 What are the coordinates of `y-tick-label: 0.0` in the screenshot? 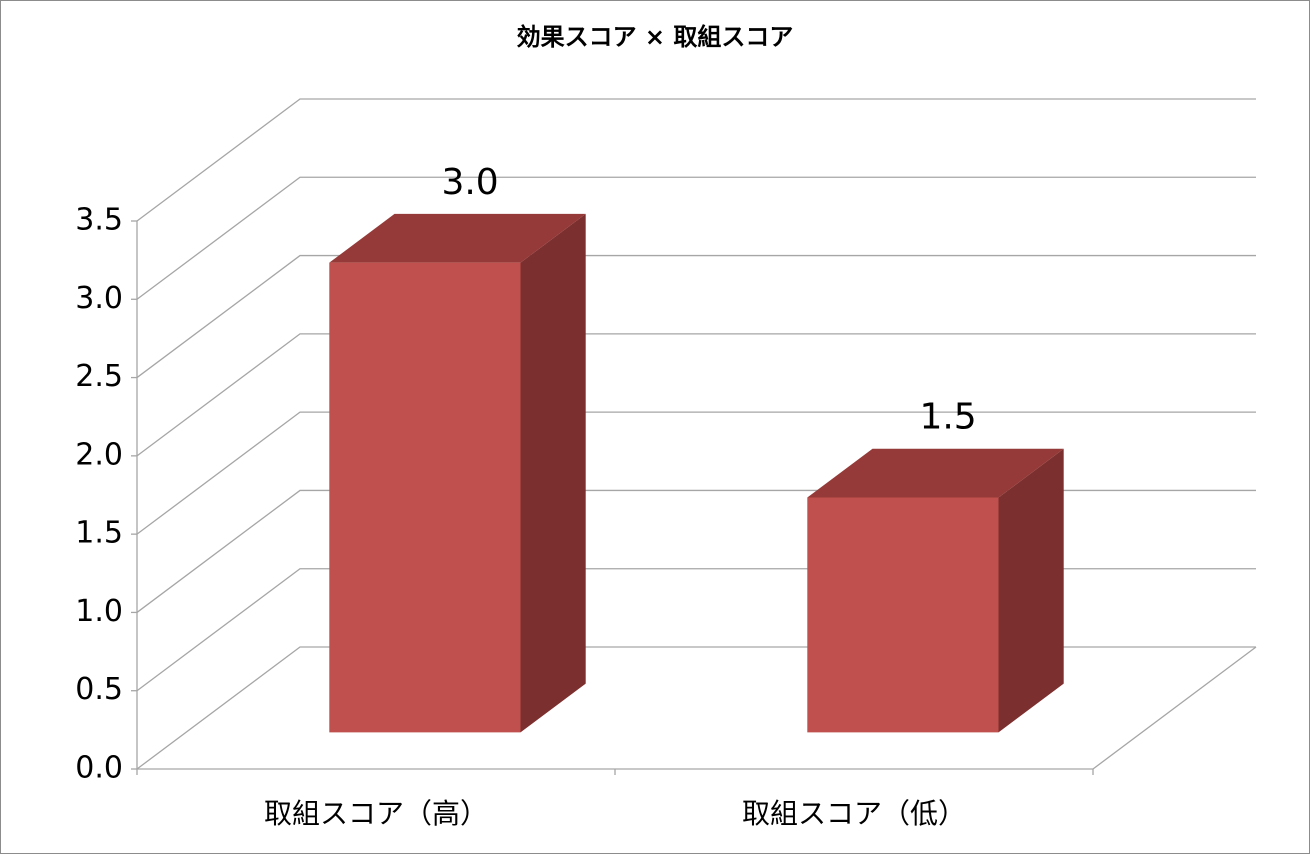 It's located at (99, 768).